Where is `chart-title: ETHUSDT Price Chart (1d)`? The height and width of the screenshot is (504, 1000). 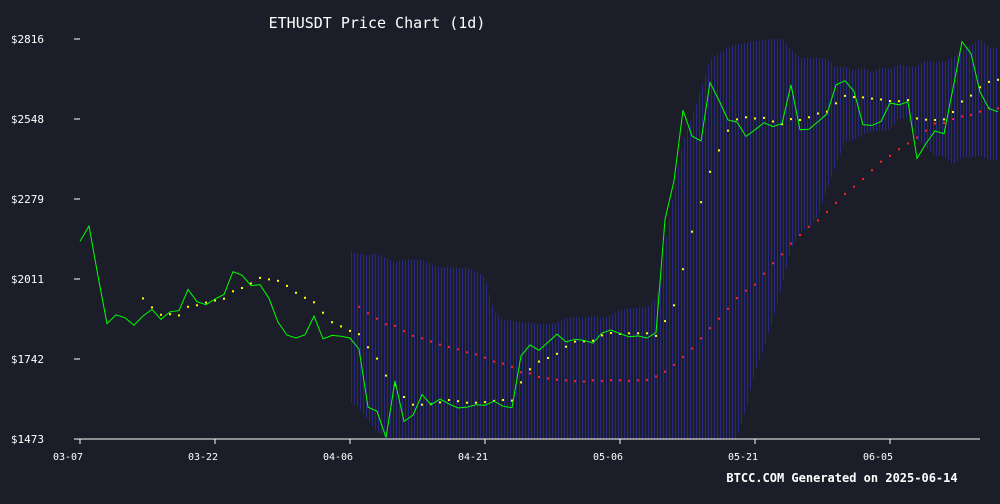
chart-title: ETHUSDT Price Chart (1d) is located at coordinates (377, 23).